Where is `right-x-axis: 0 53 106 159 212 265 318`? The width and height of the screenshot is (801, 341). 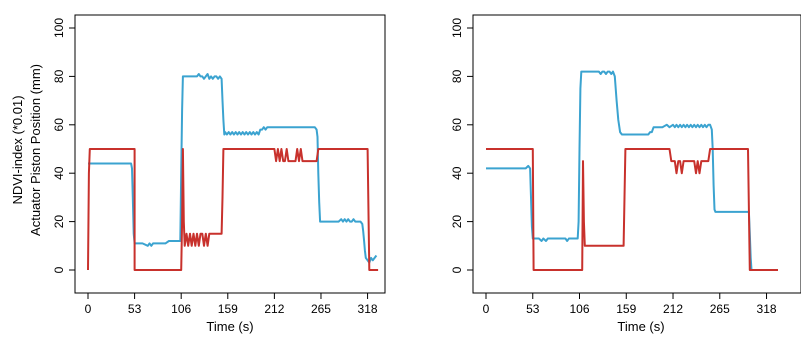
right-x-axis: 0 53 106 159 212 265 318 is located at coordinates (630, 304).